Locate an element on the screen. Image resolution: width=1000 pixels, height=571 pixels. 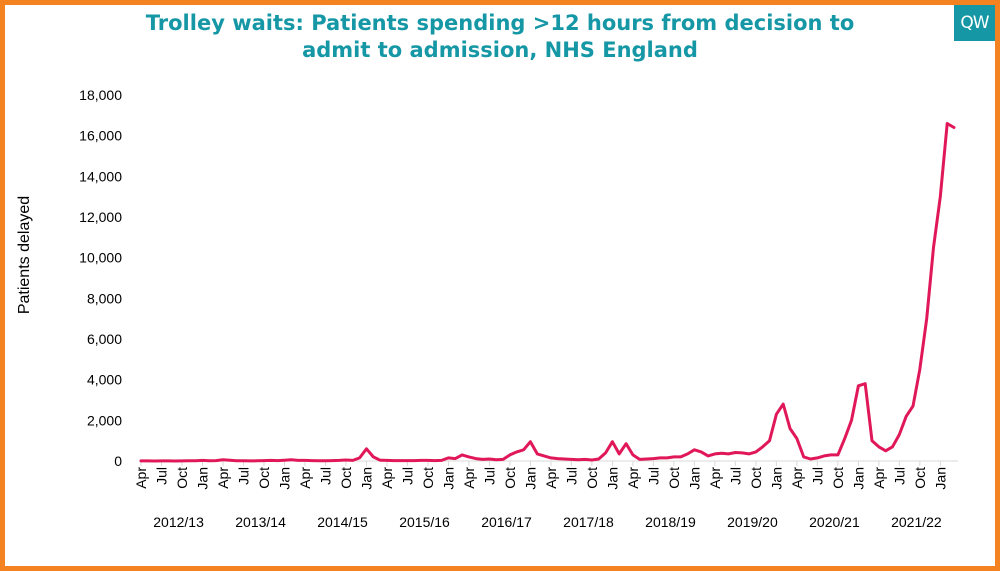
y-tick-label: 6,000 is located at coordinates (104, 339).